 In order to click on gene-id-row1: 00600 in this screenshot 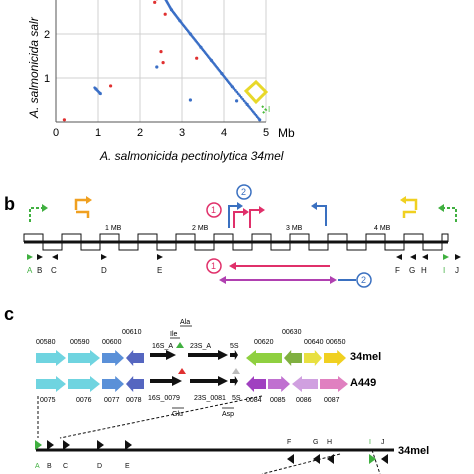, I will do `click(112, 342)`.